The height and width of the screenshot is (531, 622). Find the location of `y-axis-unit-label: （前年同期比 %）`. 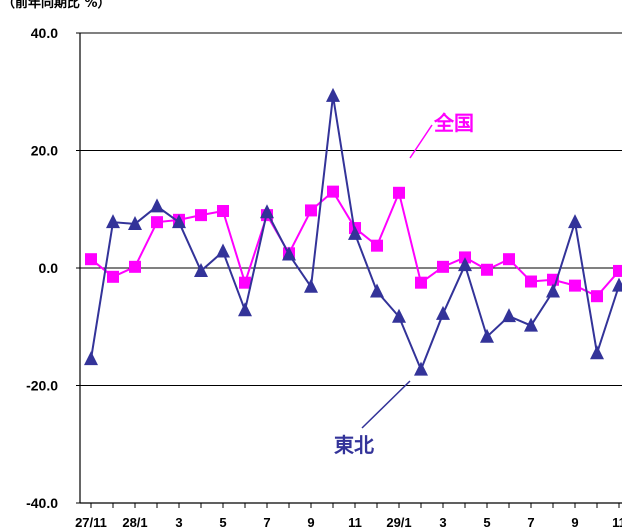

y-axis-unit-label: （前年同期比 %） is located at coordinates (56, 5).